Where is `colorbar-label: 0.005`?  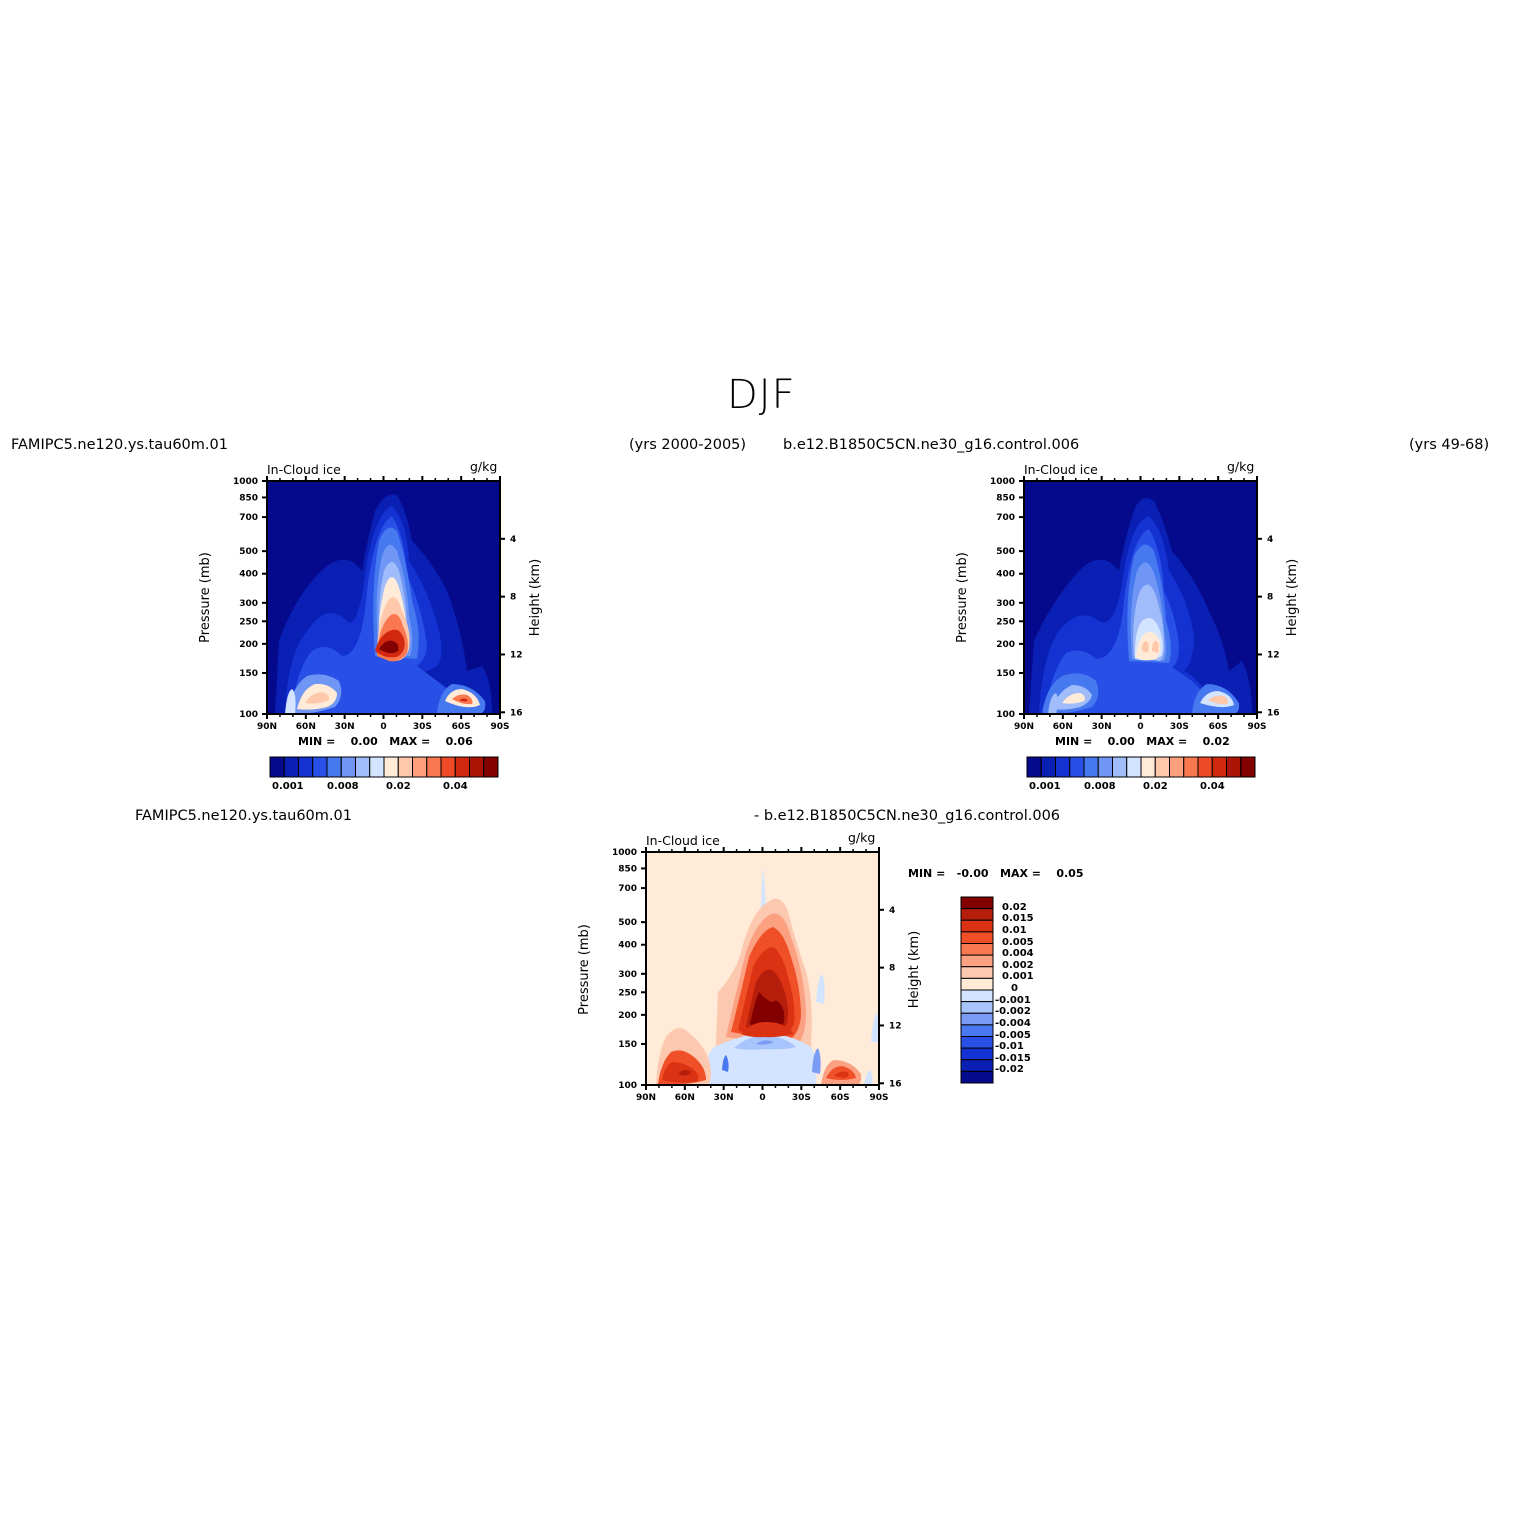
colorbar-label: 0.005 is located at coordinates (1018, 942).